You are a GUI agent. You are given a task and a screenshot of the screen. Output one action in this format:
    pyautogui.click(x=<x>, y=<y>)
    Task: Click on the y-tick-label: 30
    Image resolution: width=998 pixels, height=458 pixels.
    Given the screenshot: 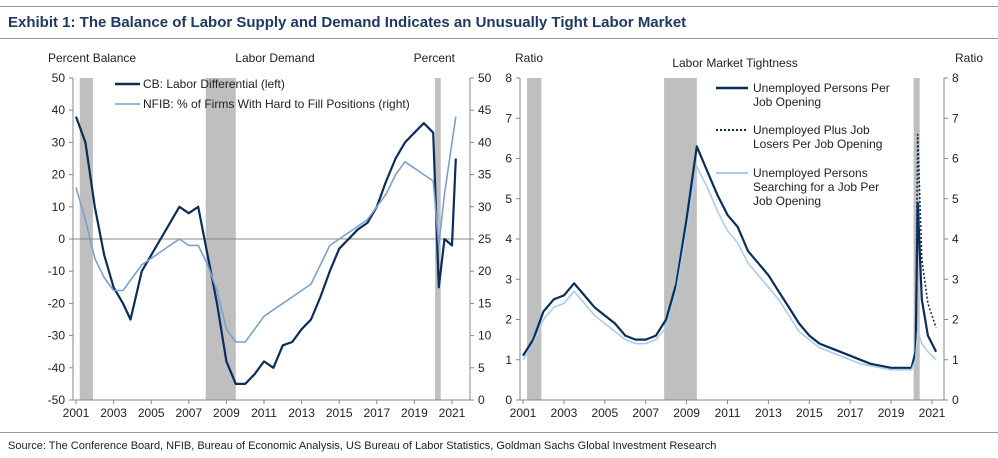 What is the action you would take?
    pyautogui.click(x=59, y=142)
    